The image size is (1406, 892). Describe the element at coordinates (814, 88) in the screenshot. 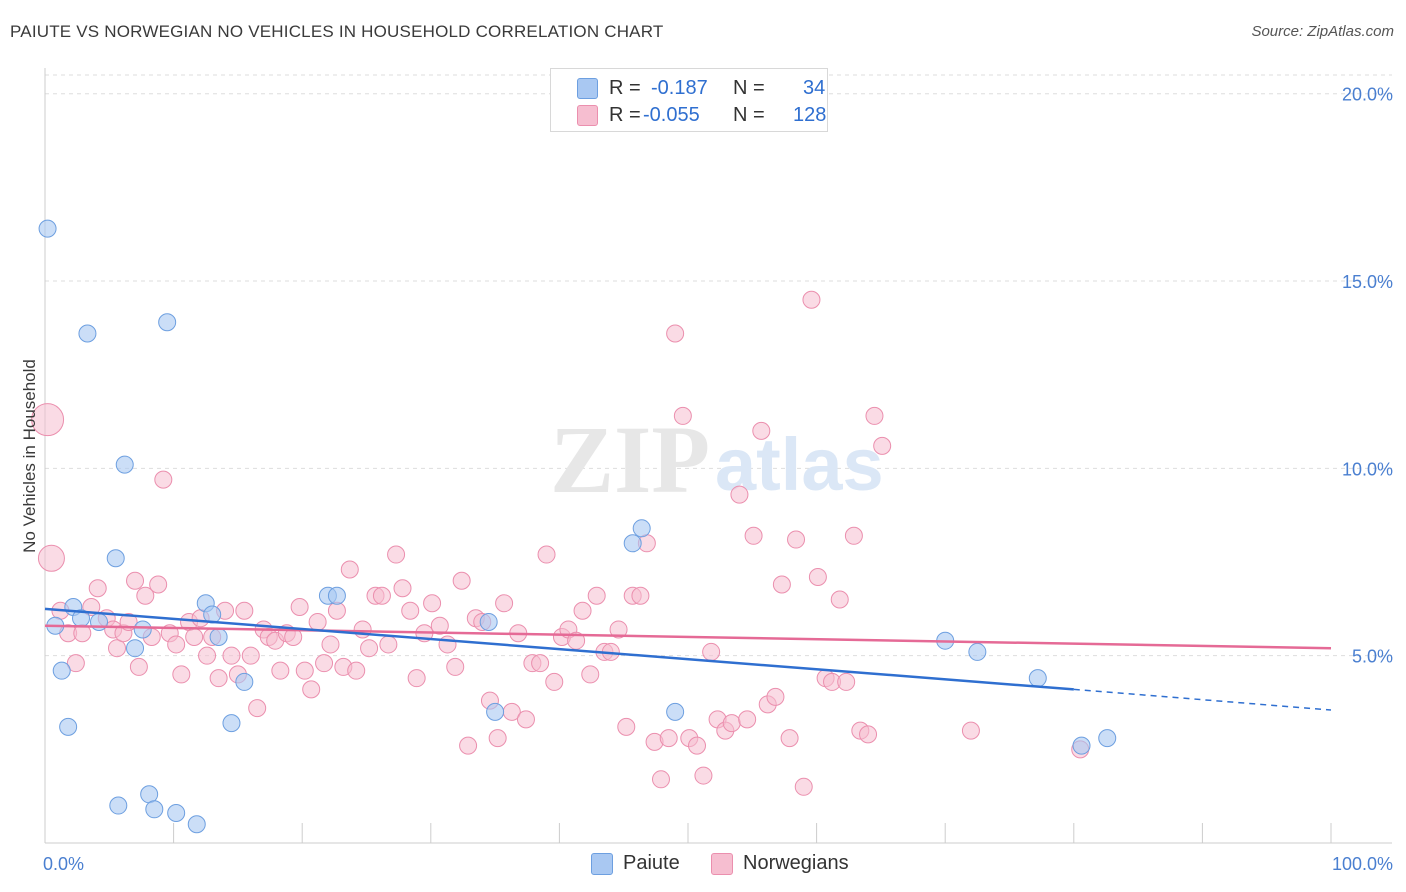

I see `legend-n-value: 34` at that location.